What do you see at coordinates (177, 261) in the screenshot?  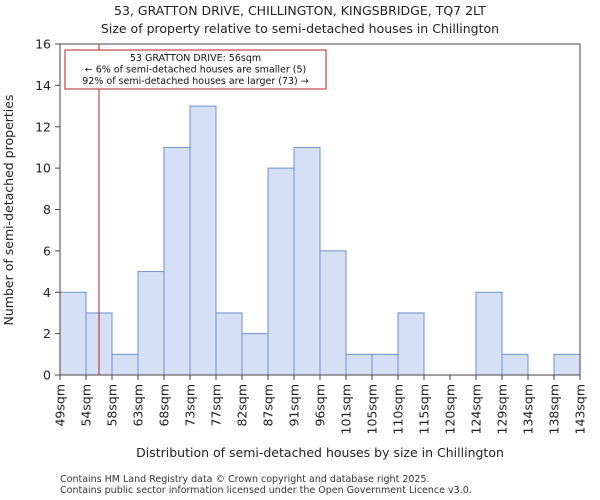 I see `histogram-bar-68sqm` at bounding box center [177, 261].